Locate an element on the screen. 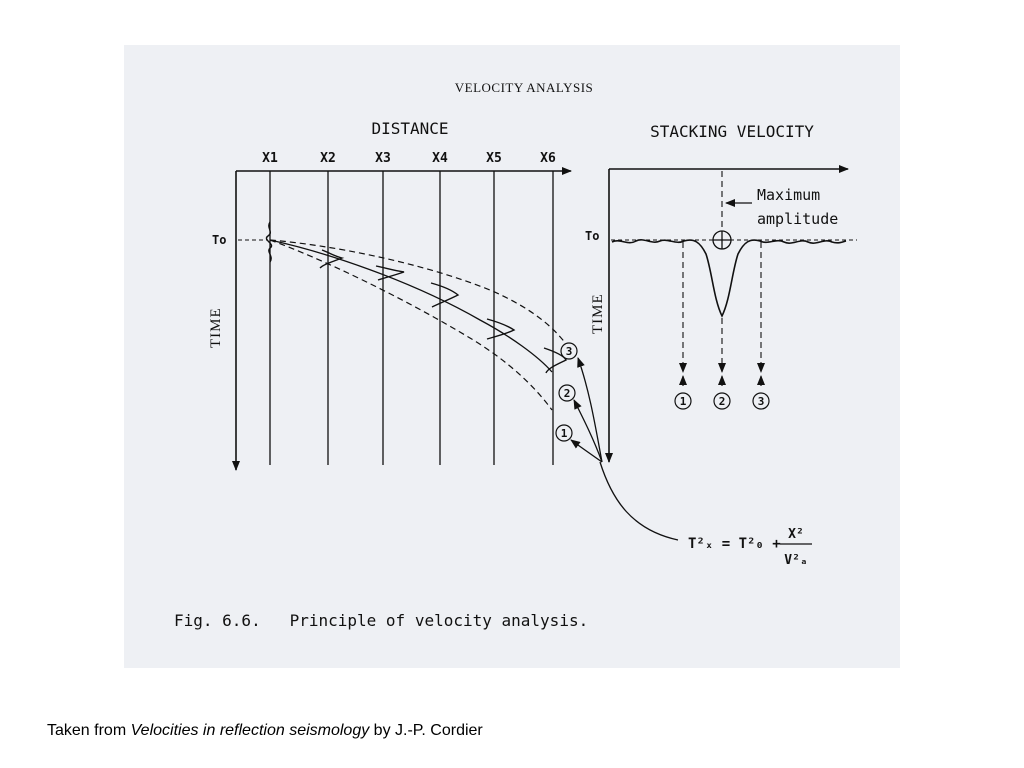 The height and width of the screenshot is (768, 1024). curve-marker-2-label: 2 is located at coordinates (567, 393).